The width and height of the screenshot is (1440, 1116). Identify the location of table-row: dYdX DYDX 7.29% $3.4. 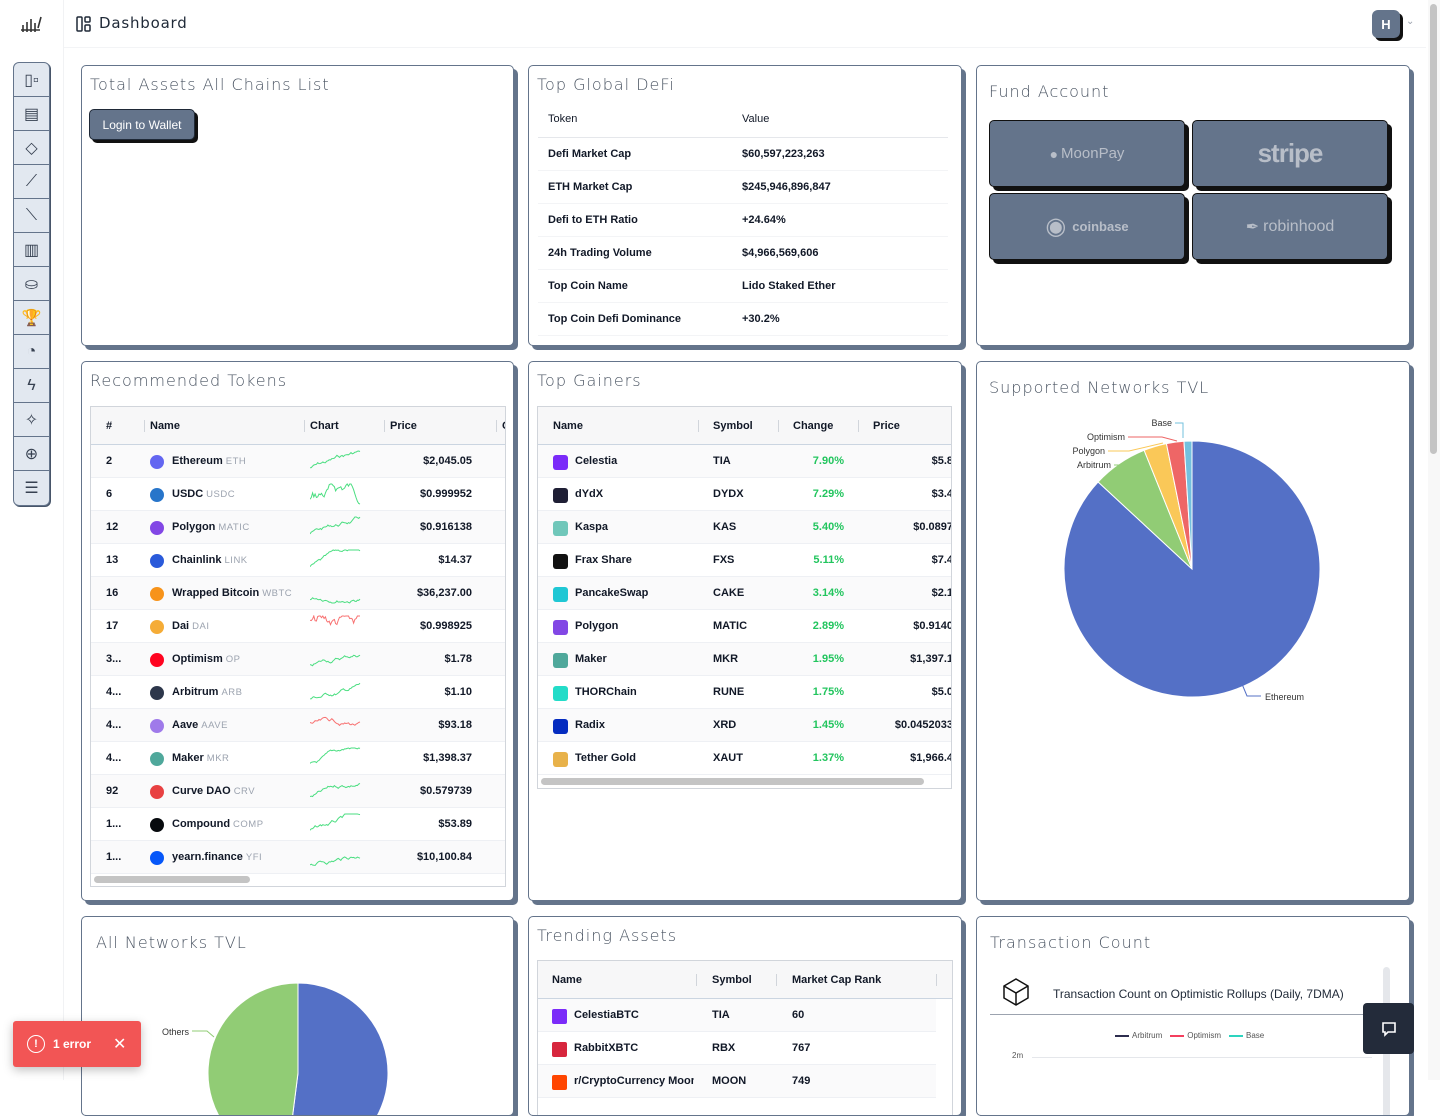
(744, 494).